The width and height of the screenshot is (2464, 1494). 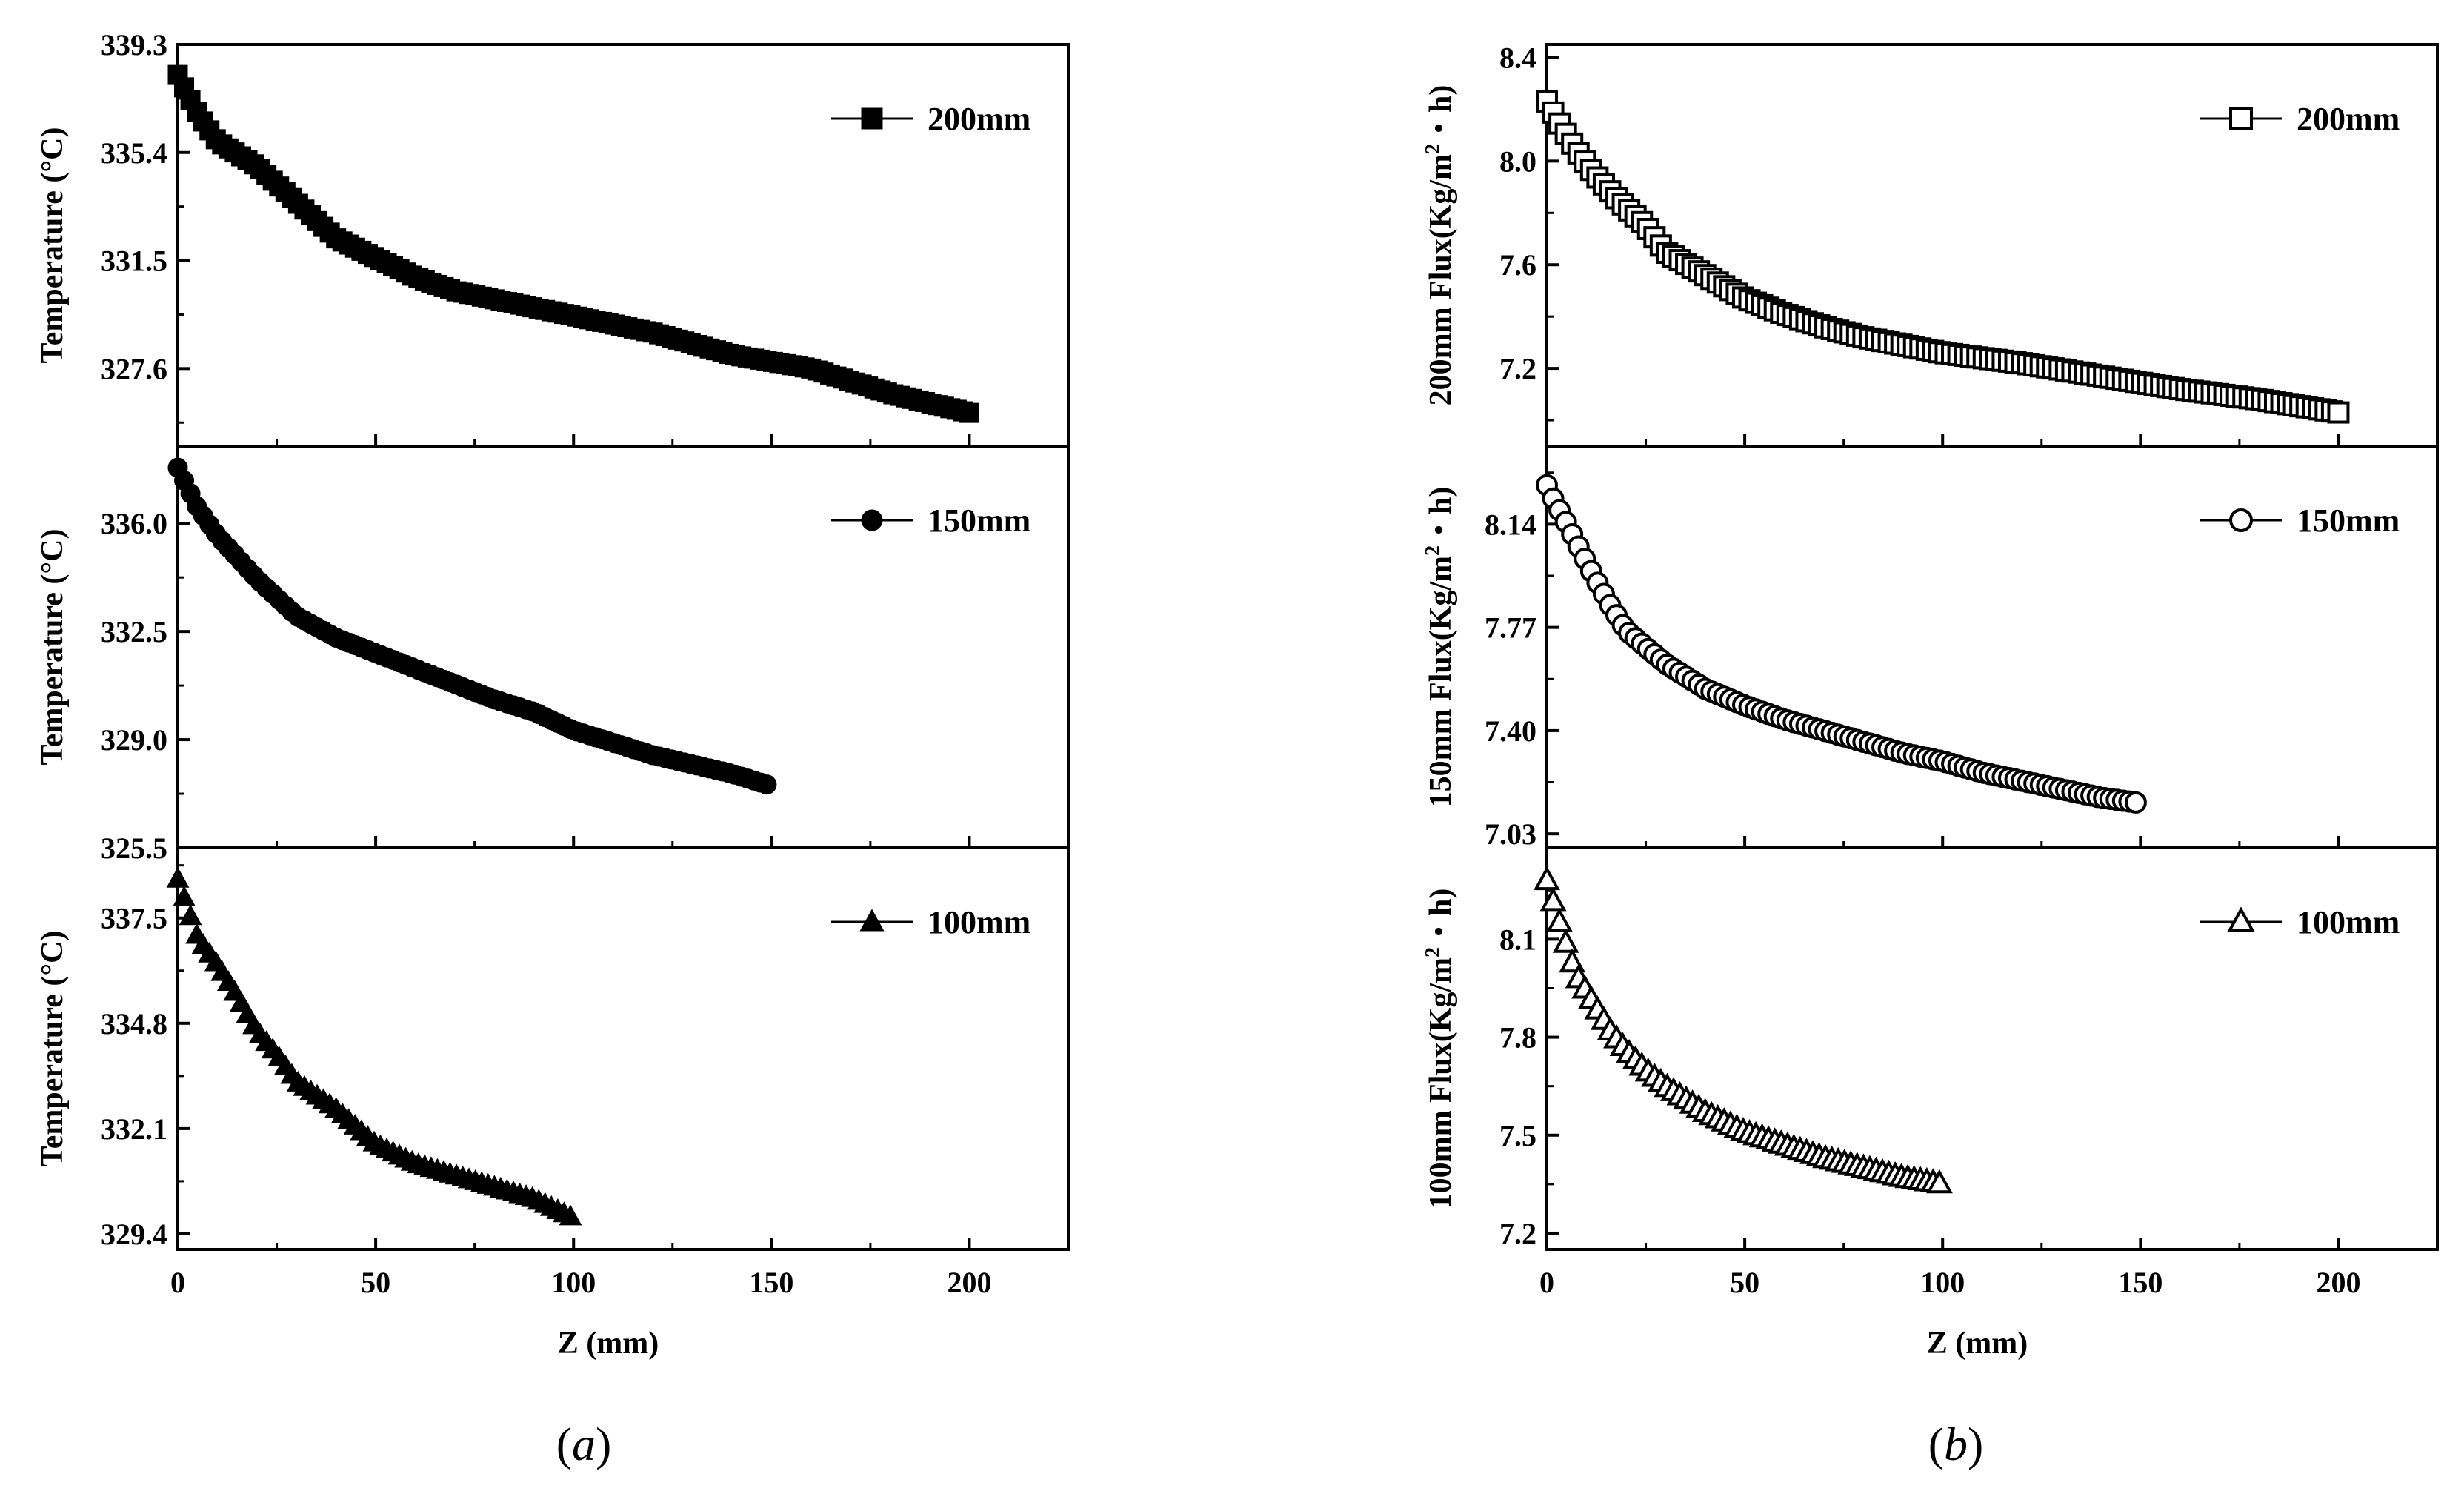 What do you see at coordinates (134, 631) in the screenshot?
I see `y-tick-label: 332.5` at bounding box center [134, 631].